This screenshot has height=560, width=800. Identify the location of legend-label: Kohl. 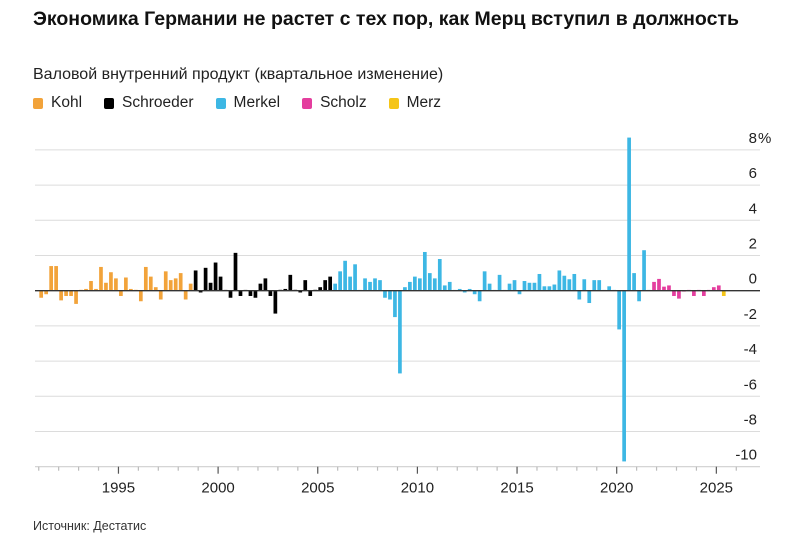
(67, 102).